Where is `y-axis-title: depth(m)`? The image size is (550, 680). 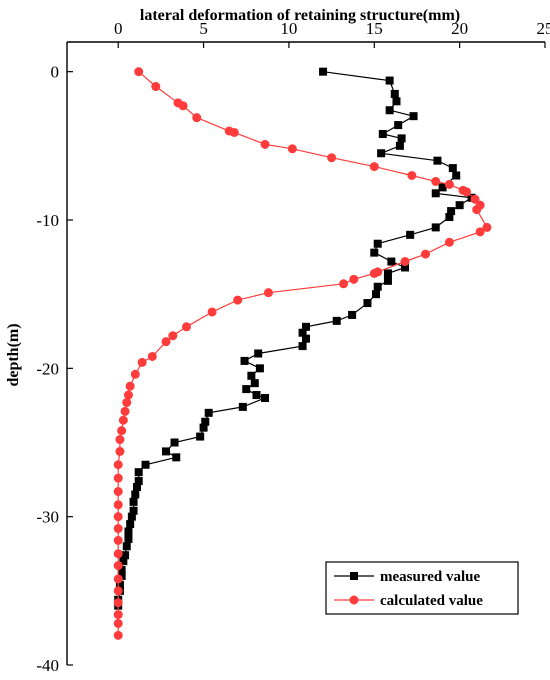 y-axis-title: depth(m) is located at coordinates (13, 354).